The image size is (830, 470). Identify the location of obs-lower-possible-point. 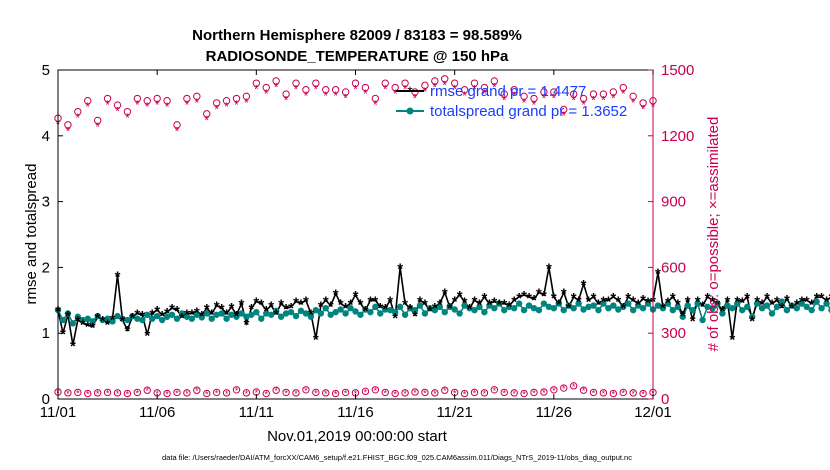
(187, 393).